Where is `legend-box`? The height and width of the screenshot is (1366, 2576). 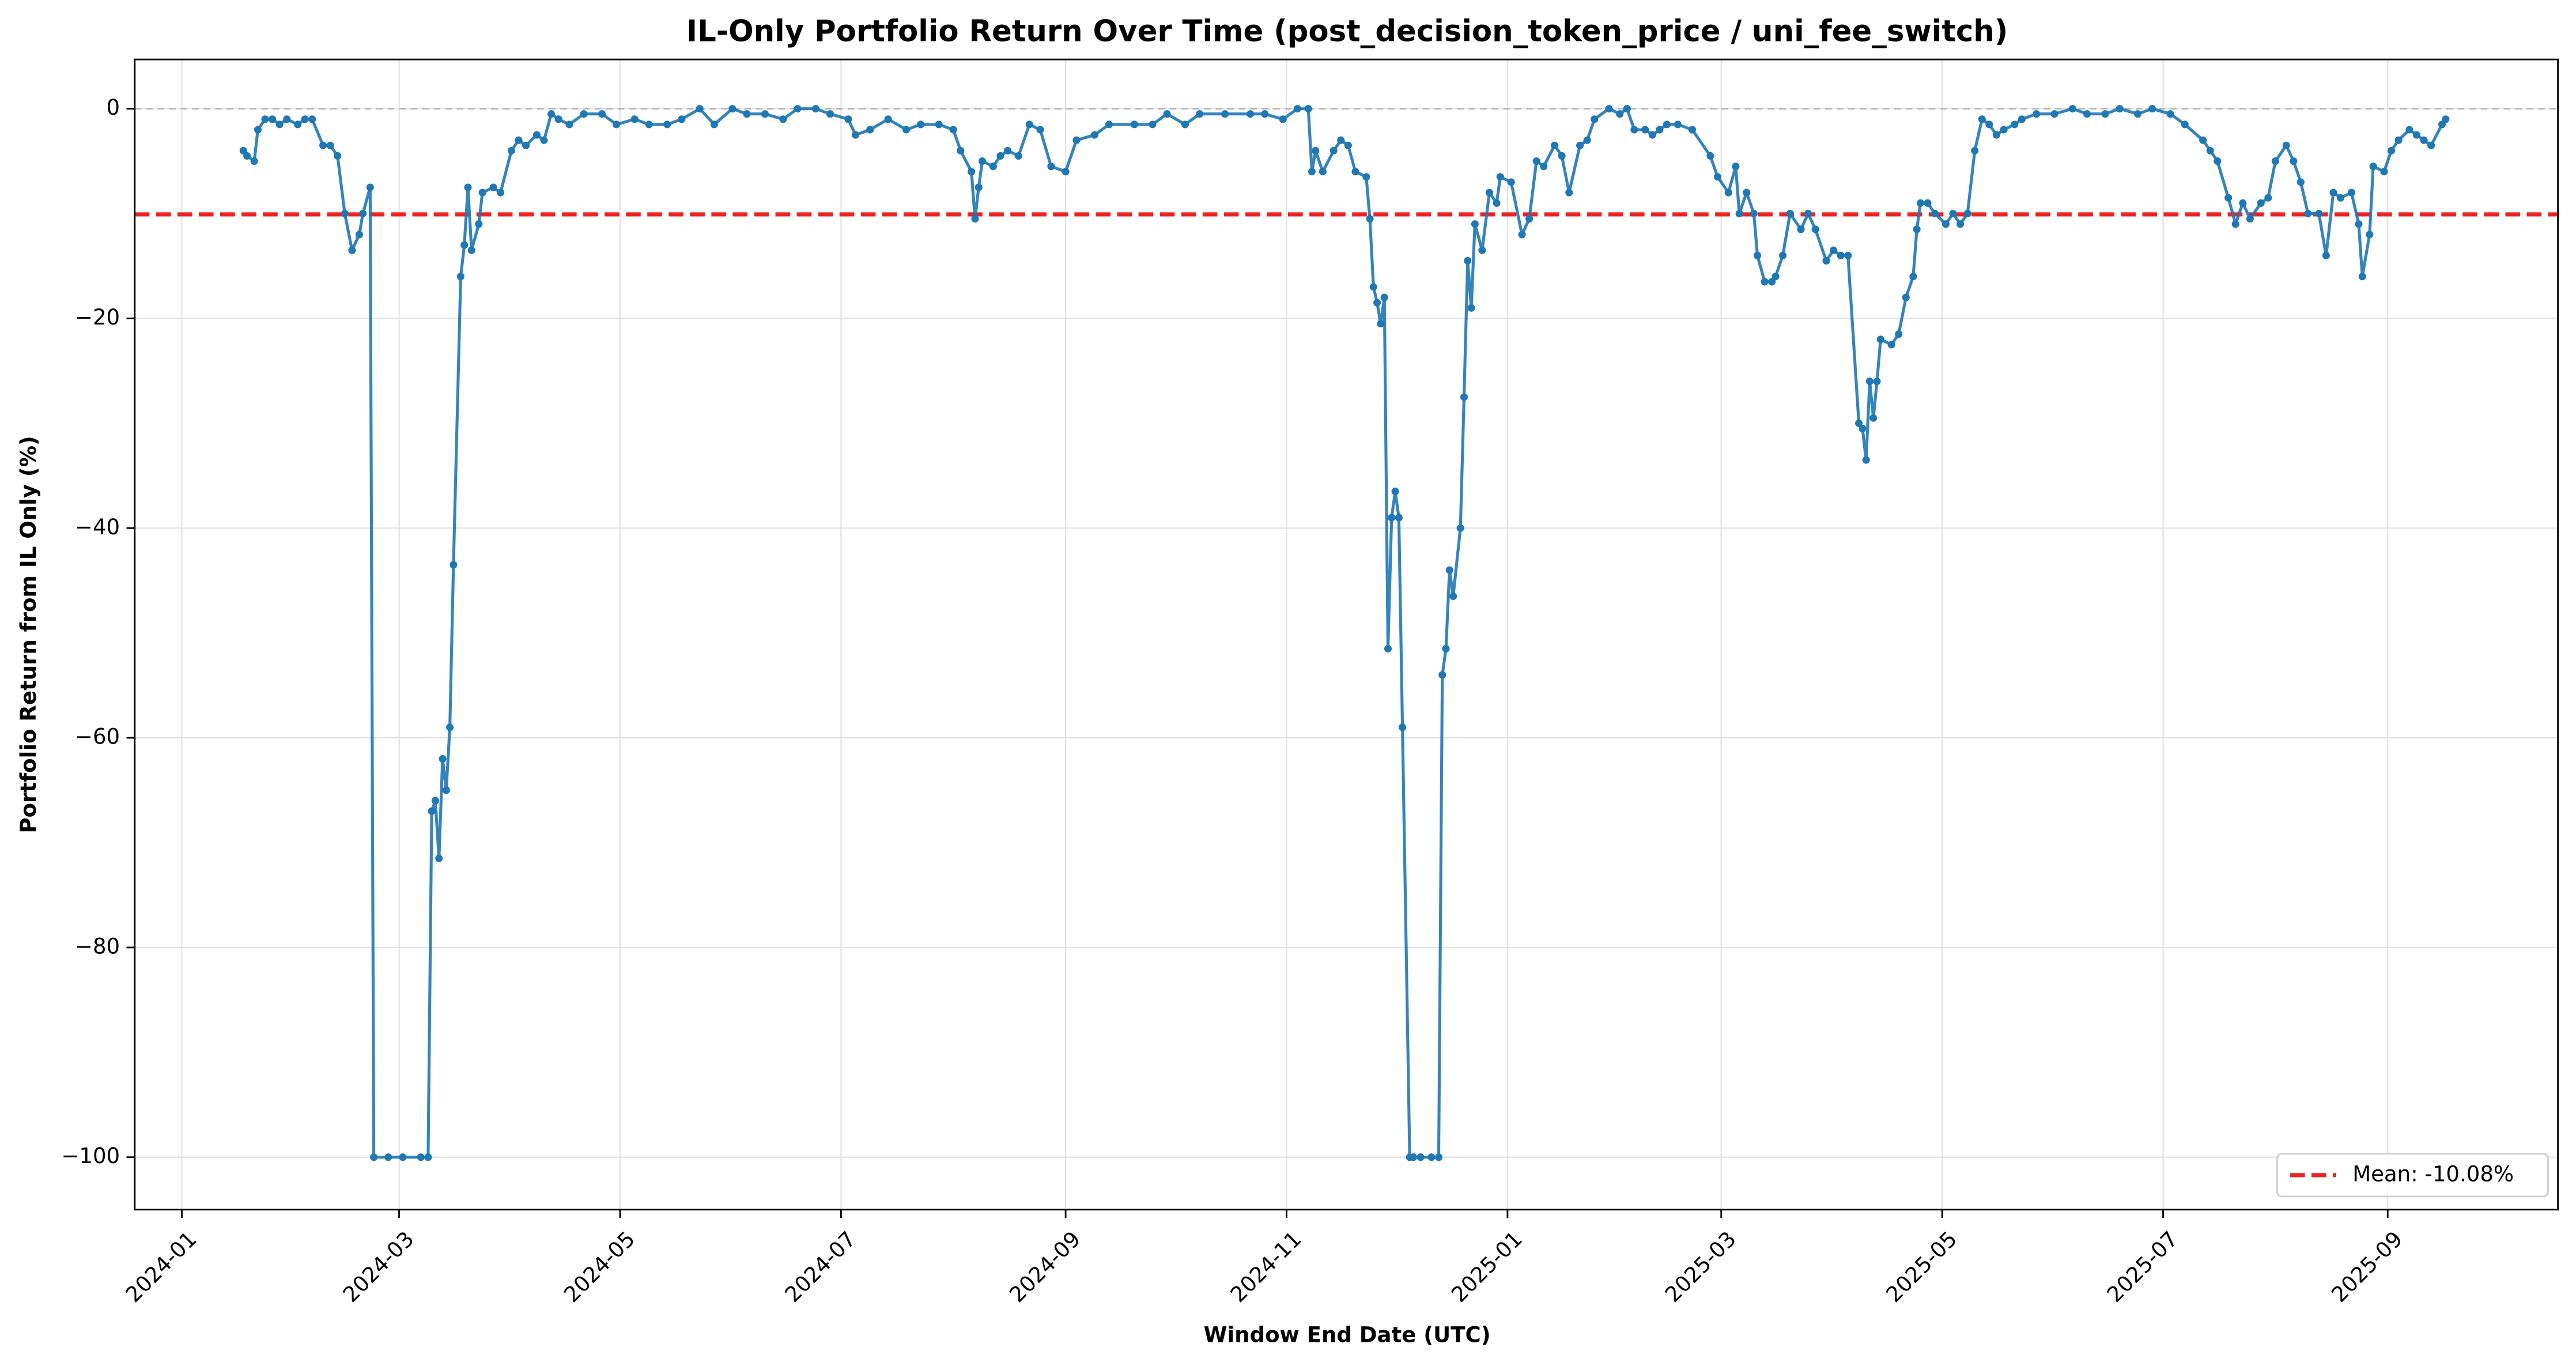
legend-box is located at coordinates (2412, 1175).